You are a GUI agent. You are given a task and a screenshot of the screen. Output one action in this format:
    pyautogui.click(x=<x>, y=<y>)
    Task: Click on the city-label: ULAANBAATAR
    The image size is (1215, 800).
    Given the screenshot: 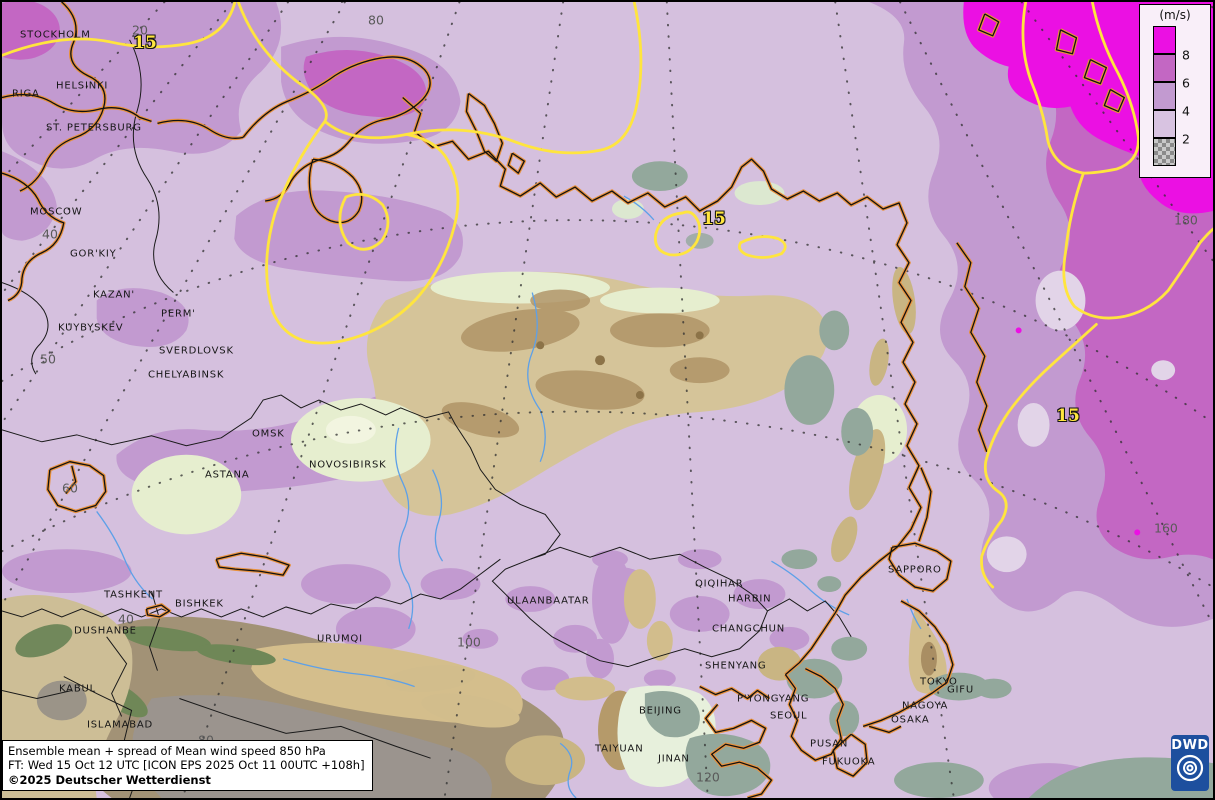 What is the action you would take?
    pyautogui.click(x=548, y=601)
    